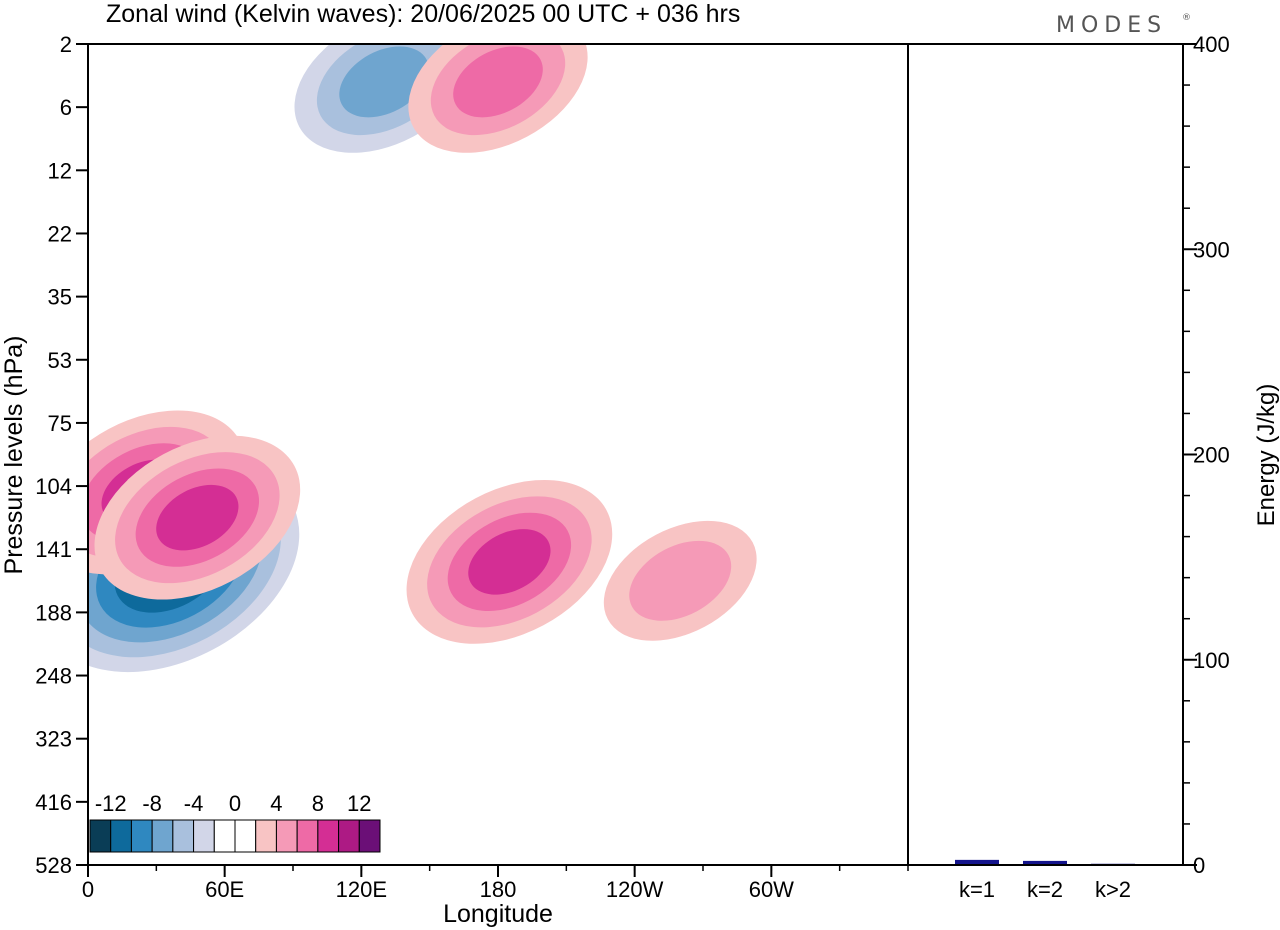  Describe the element at coordinates (977, 889) in the screenshot. I see `energy-category-label: k=1` at that location.